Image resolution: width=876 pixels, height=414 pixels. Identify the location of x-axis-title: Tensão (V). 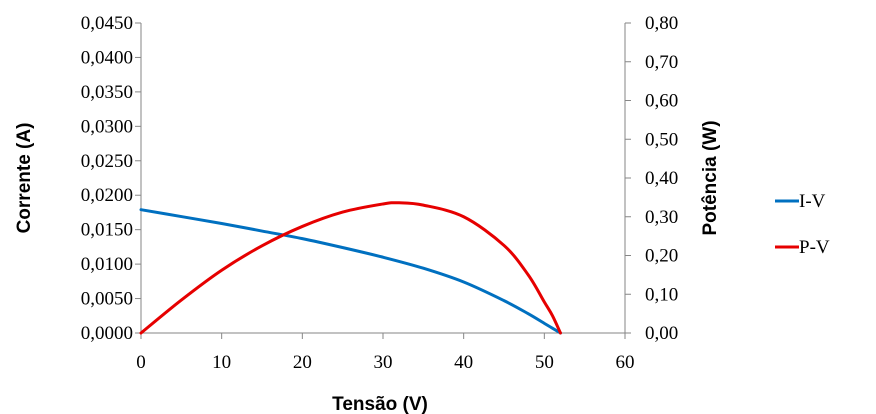
(380, 404).